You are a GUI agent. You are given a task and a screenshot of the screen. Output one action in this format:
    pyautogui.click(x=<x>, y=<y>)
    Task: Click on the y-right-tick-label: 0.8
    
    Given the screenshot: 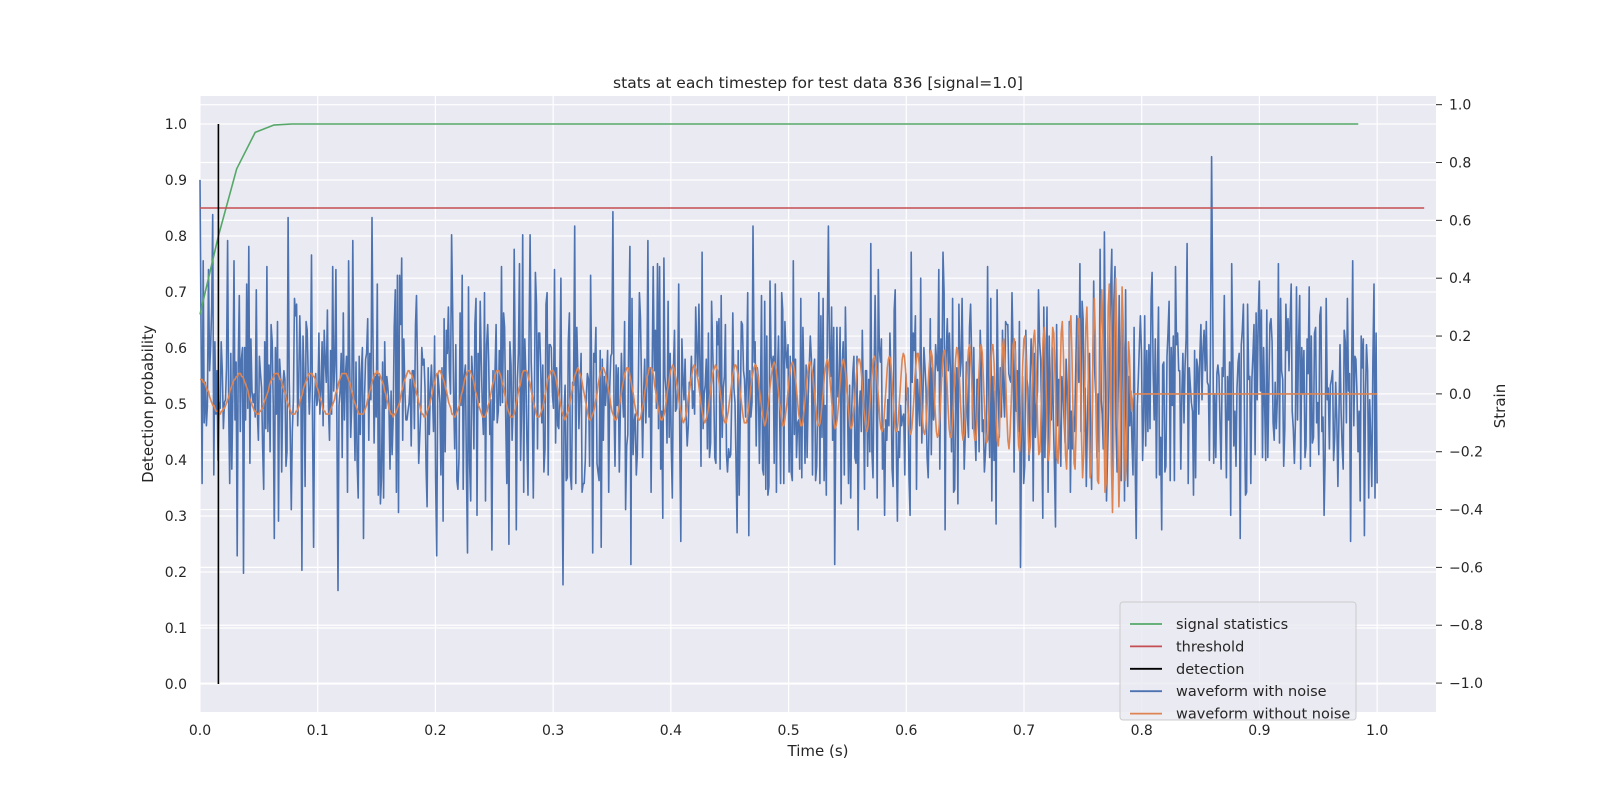 What is the action you would take?
    pyautogui.click(x=1460, y=164)
    